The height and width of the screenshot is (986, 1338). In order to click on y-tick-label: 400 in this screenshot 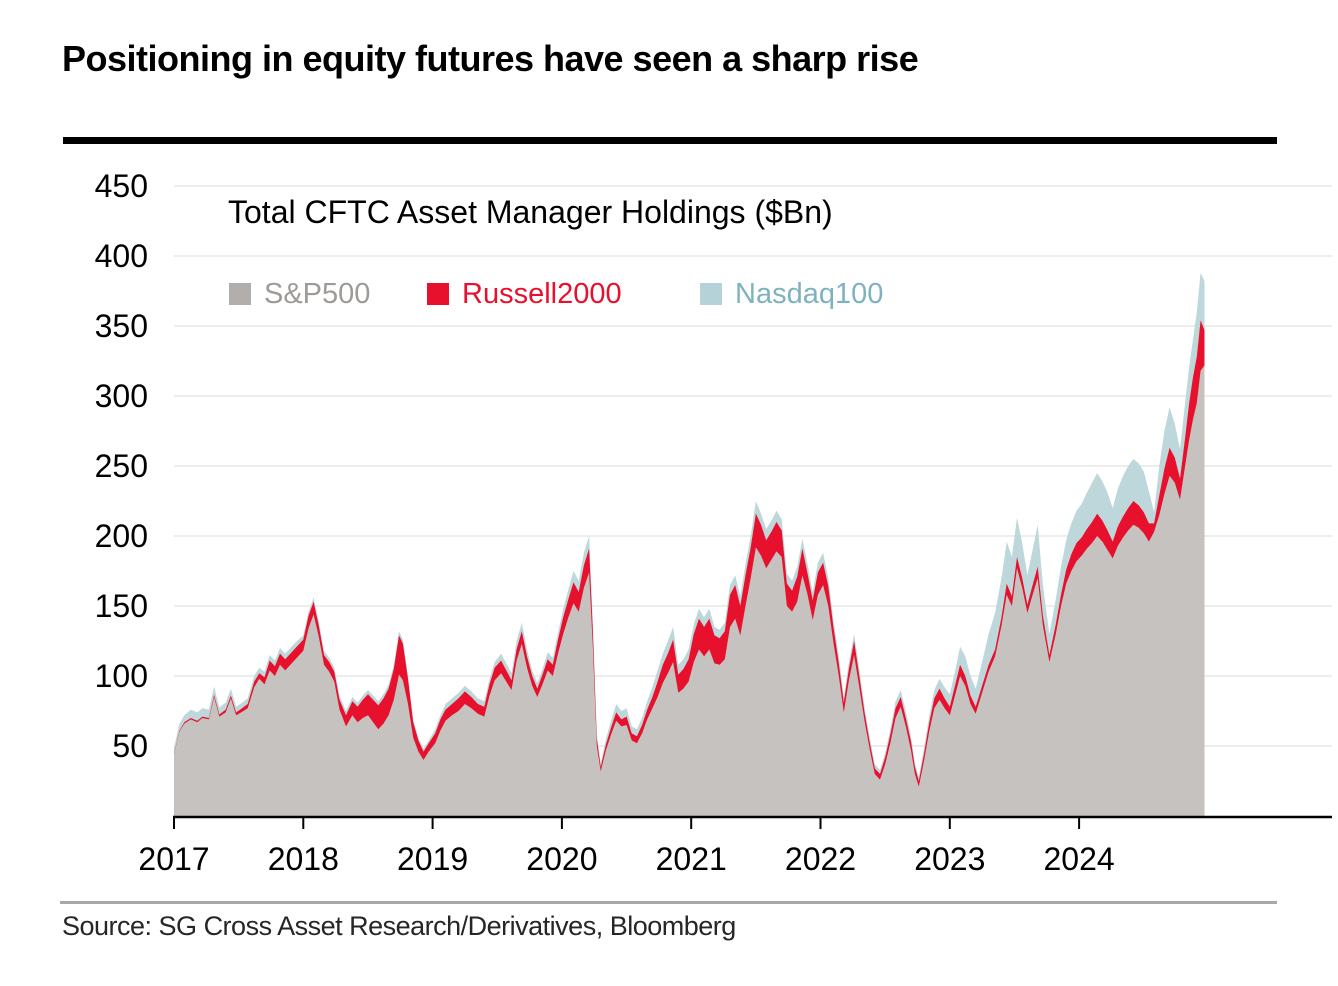, I will do `click(121, 256)`.